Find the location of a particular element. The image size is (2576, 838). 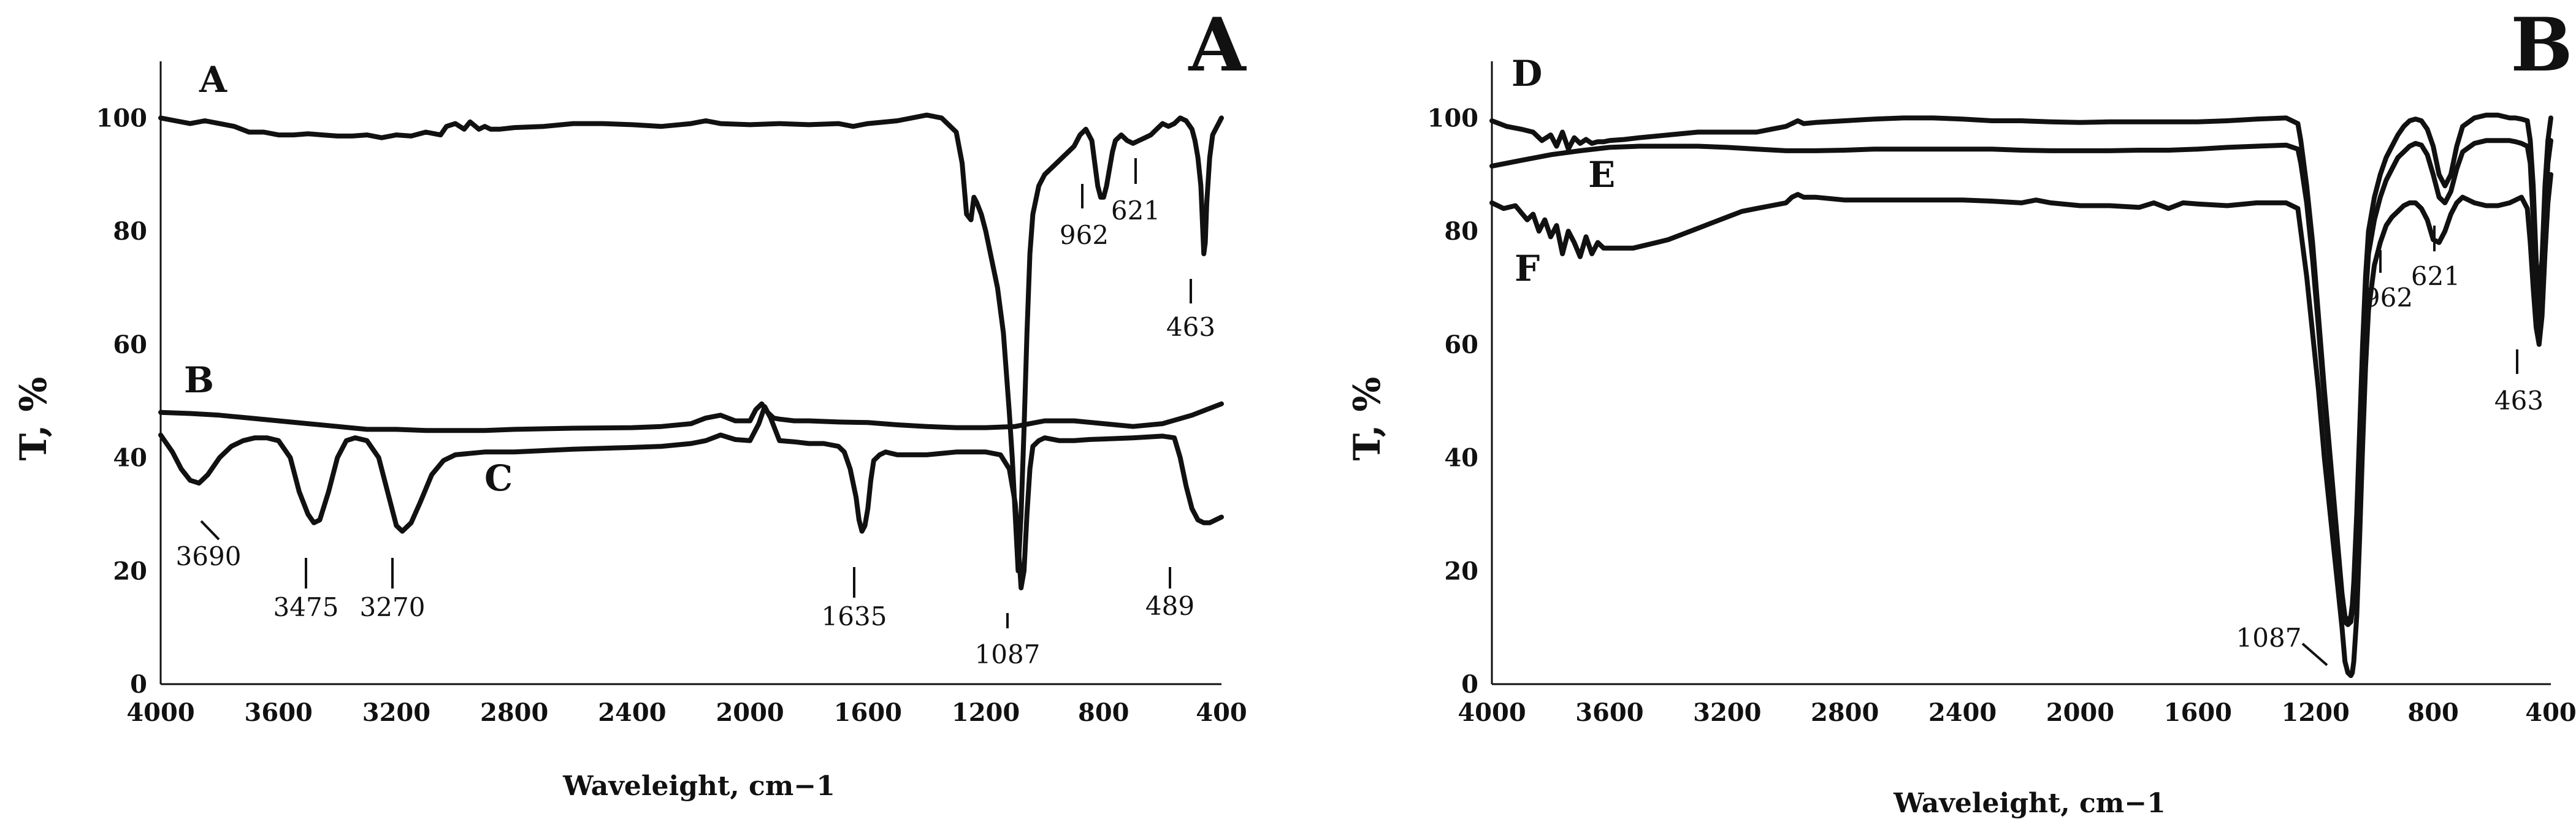

curve-label-f: F is located at coordinates (1527, 268).